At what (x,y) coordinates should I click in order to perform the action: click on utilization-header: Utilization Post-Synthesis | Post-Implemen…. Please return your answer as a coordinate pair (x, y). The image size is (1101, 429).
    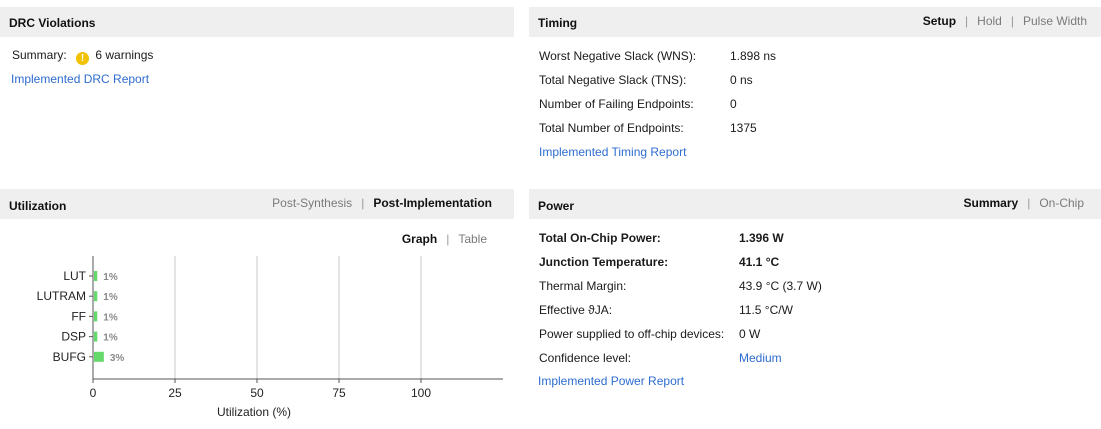
    Looking at the image, I should click on (257, 204).